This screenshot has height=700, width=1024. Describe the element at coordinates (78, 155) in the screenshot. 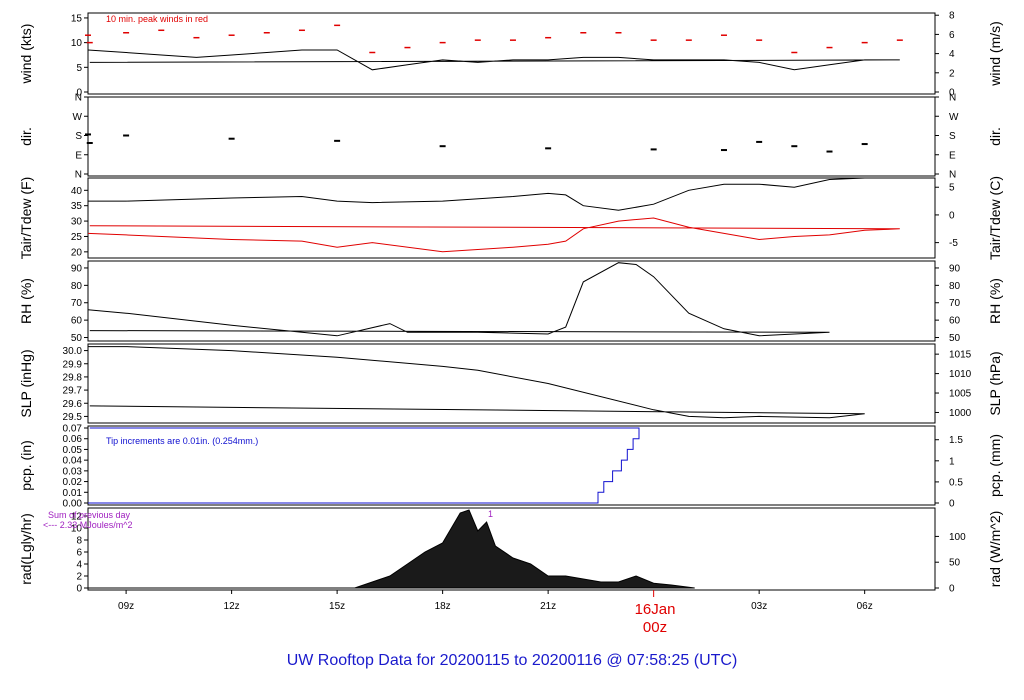

I see `dir-left-tick-label: E` at that location.